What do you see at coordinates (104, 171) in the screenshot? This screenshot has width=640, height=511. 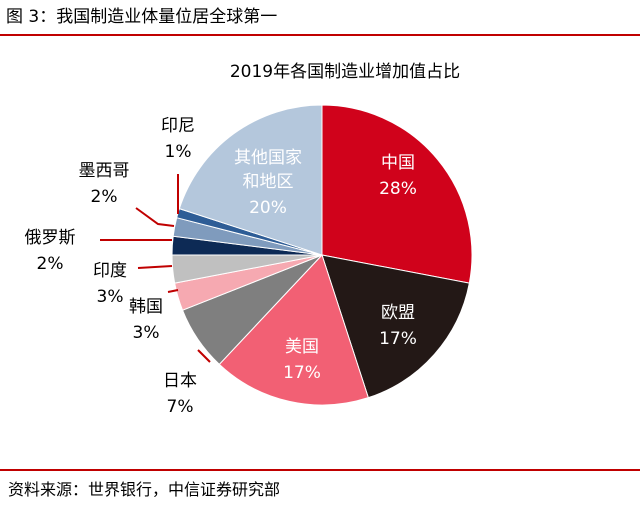 I see `slice-name-label: 墨西哥` at bounding box center [104, 171].